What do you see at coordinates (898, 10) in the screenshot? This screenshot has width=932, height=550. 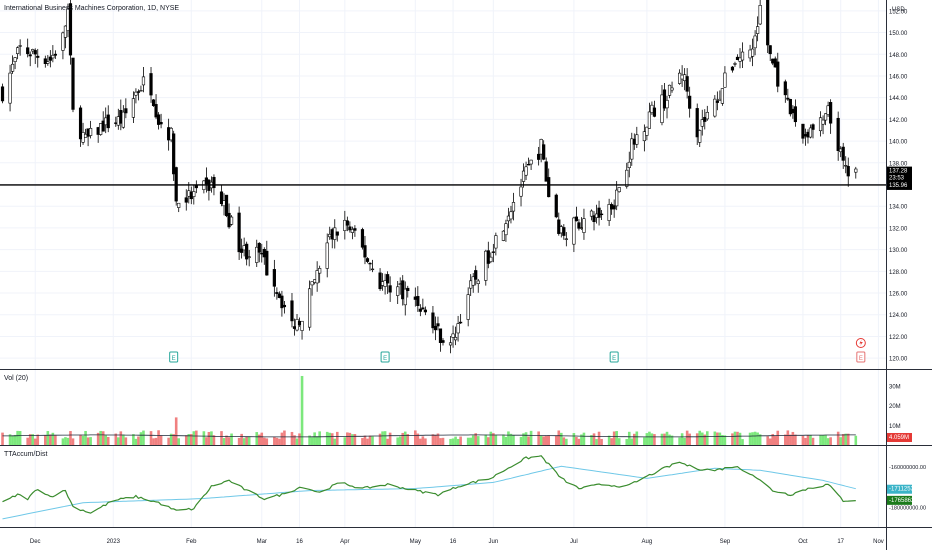 I see `currency-label: USD` at bounding box center [898, 10].